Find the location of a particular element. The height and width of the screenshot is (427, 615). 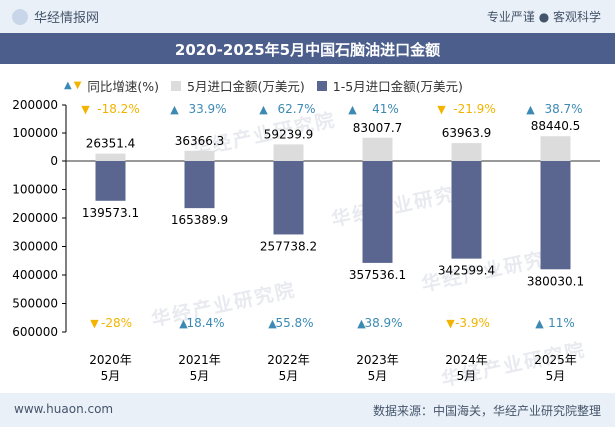

swatch-light-gray is located at coordinates (176, 85).